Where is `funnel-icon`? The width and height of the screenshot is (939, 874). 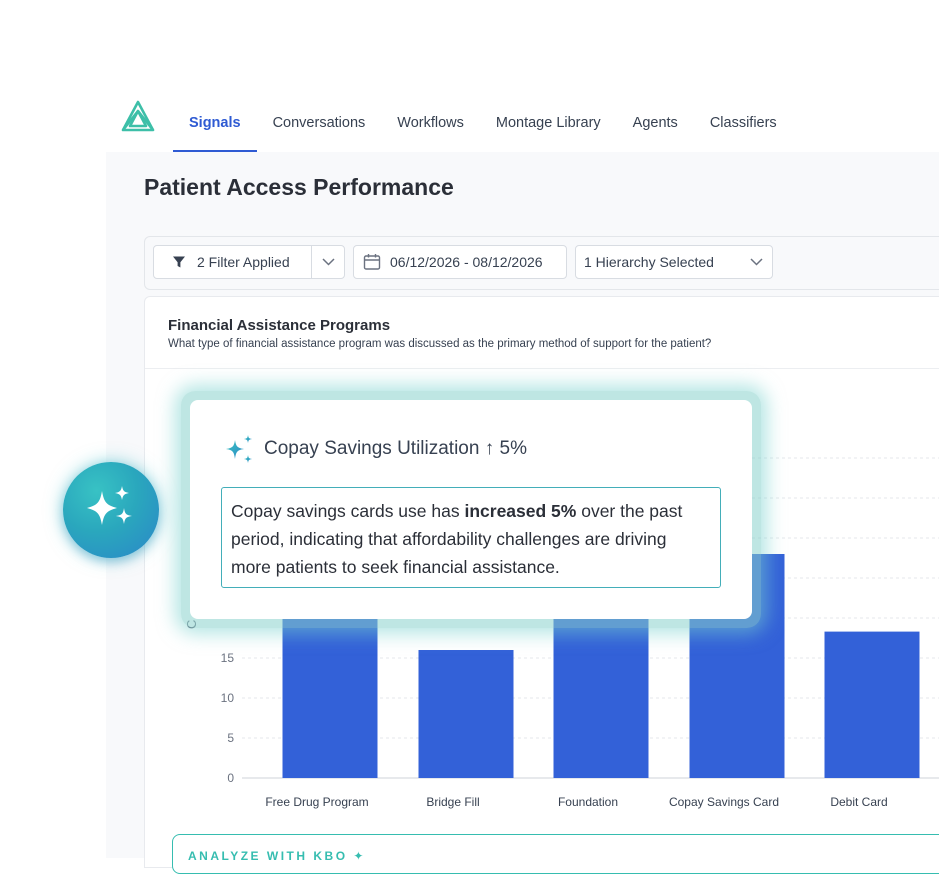 funnel-icon is located at coordinates (179, 262).